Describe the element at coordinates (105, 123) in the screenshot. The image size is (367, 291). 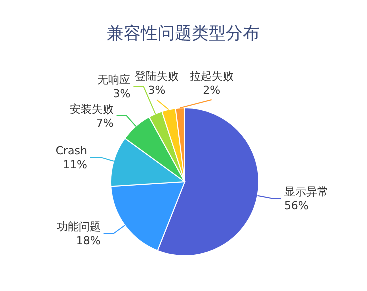
I see `data-label: 7%` at that location.